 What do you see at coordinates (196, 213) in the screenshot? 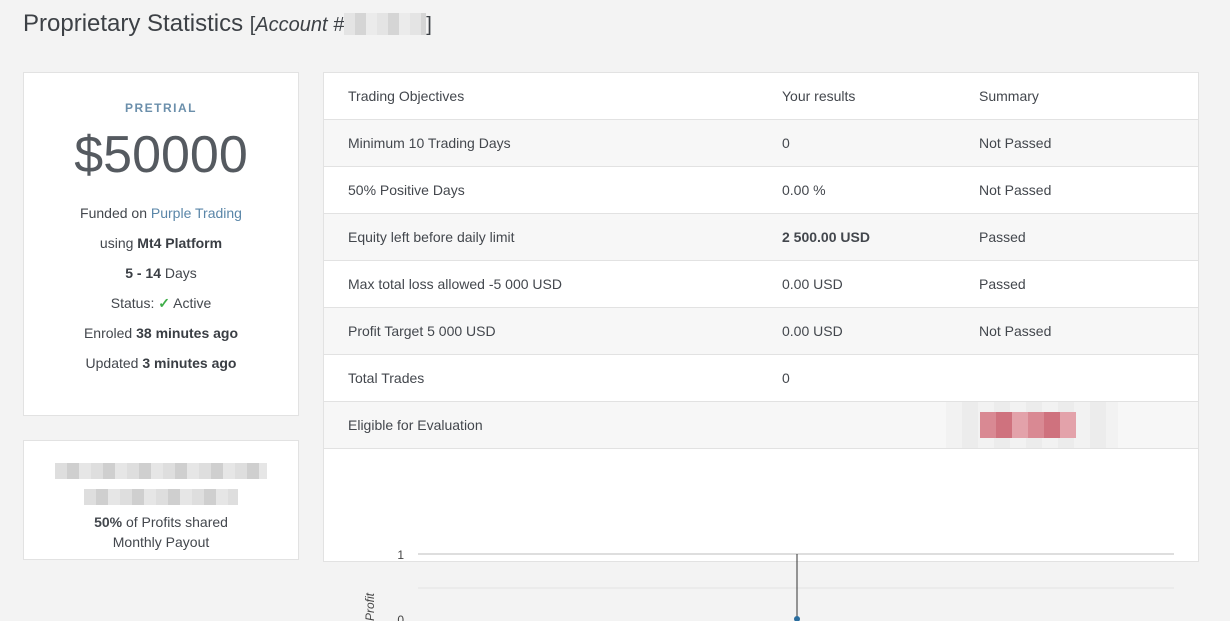
I see `broker-link: Purple Trading` at bounding box center [196, 213].